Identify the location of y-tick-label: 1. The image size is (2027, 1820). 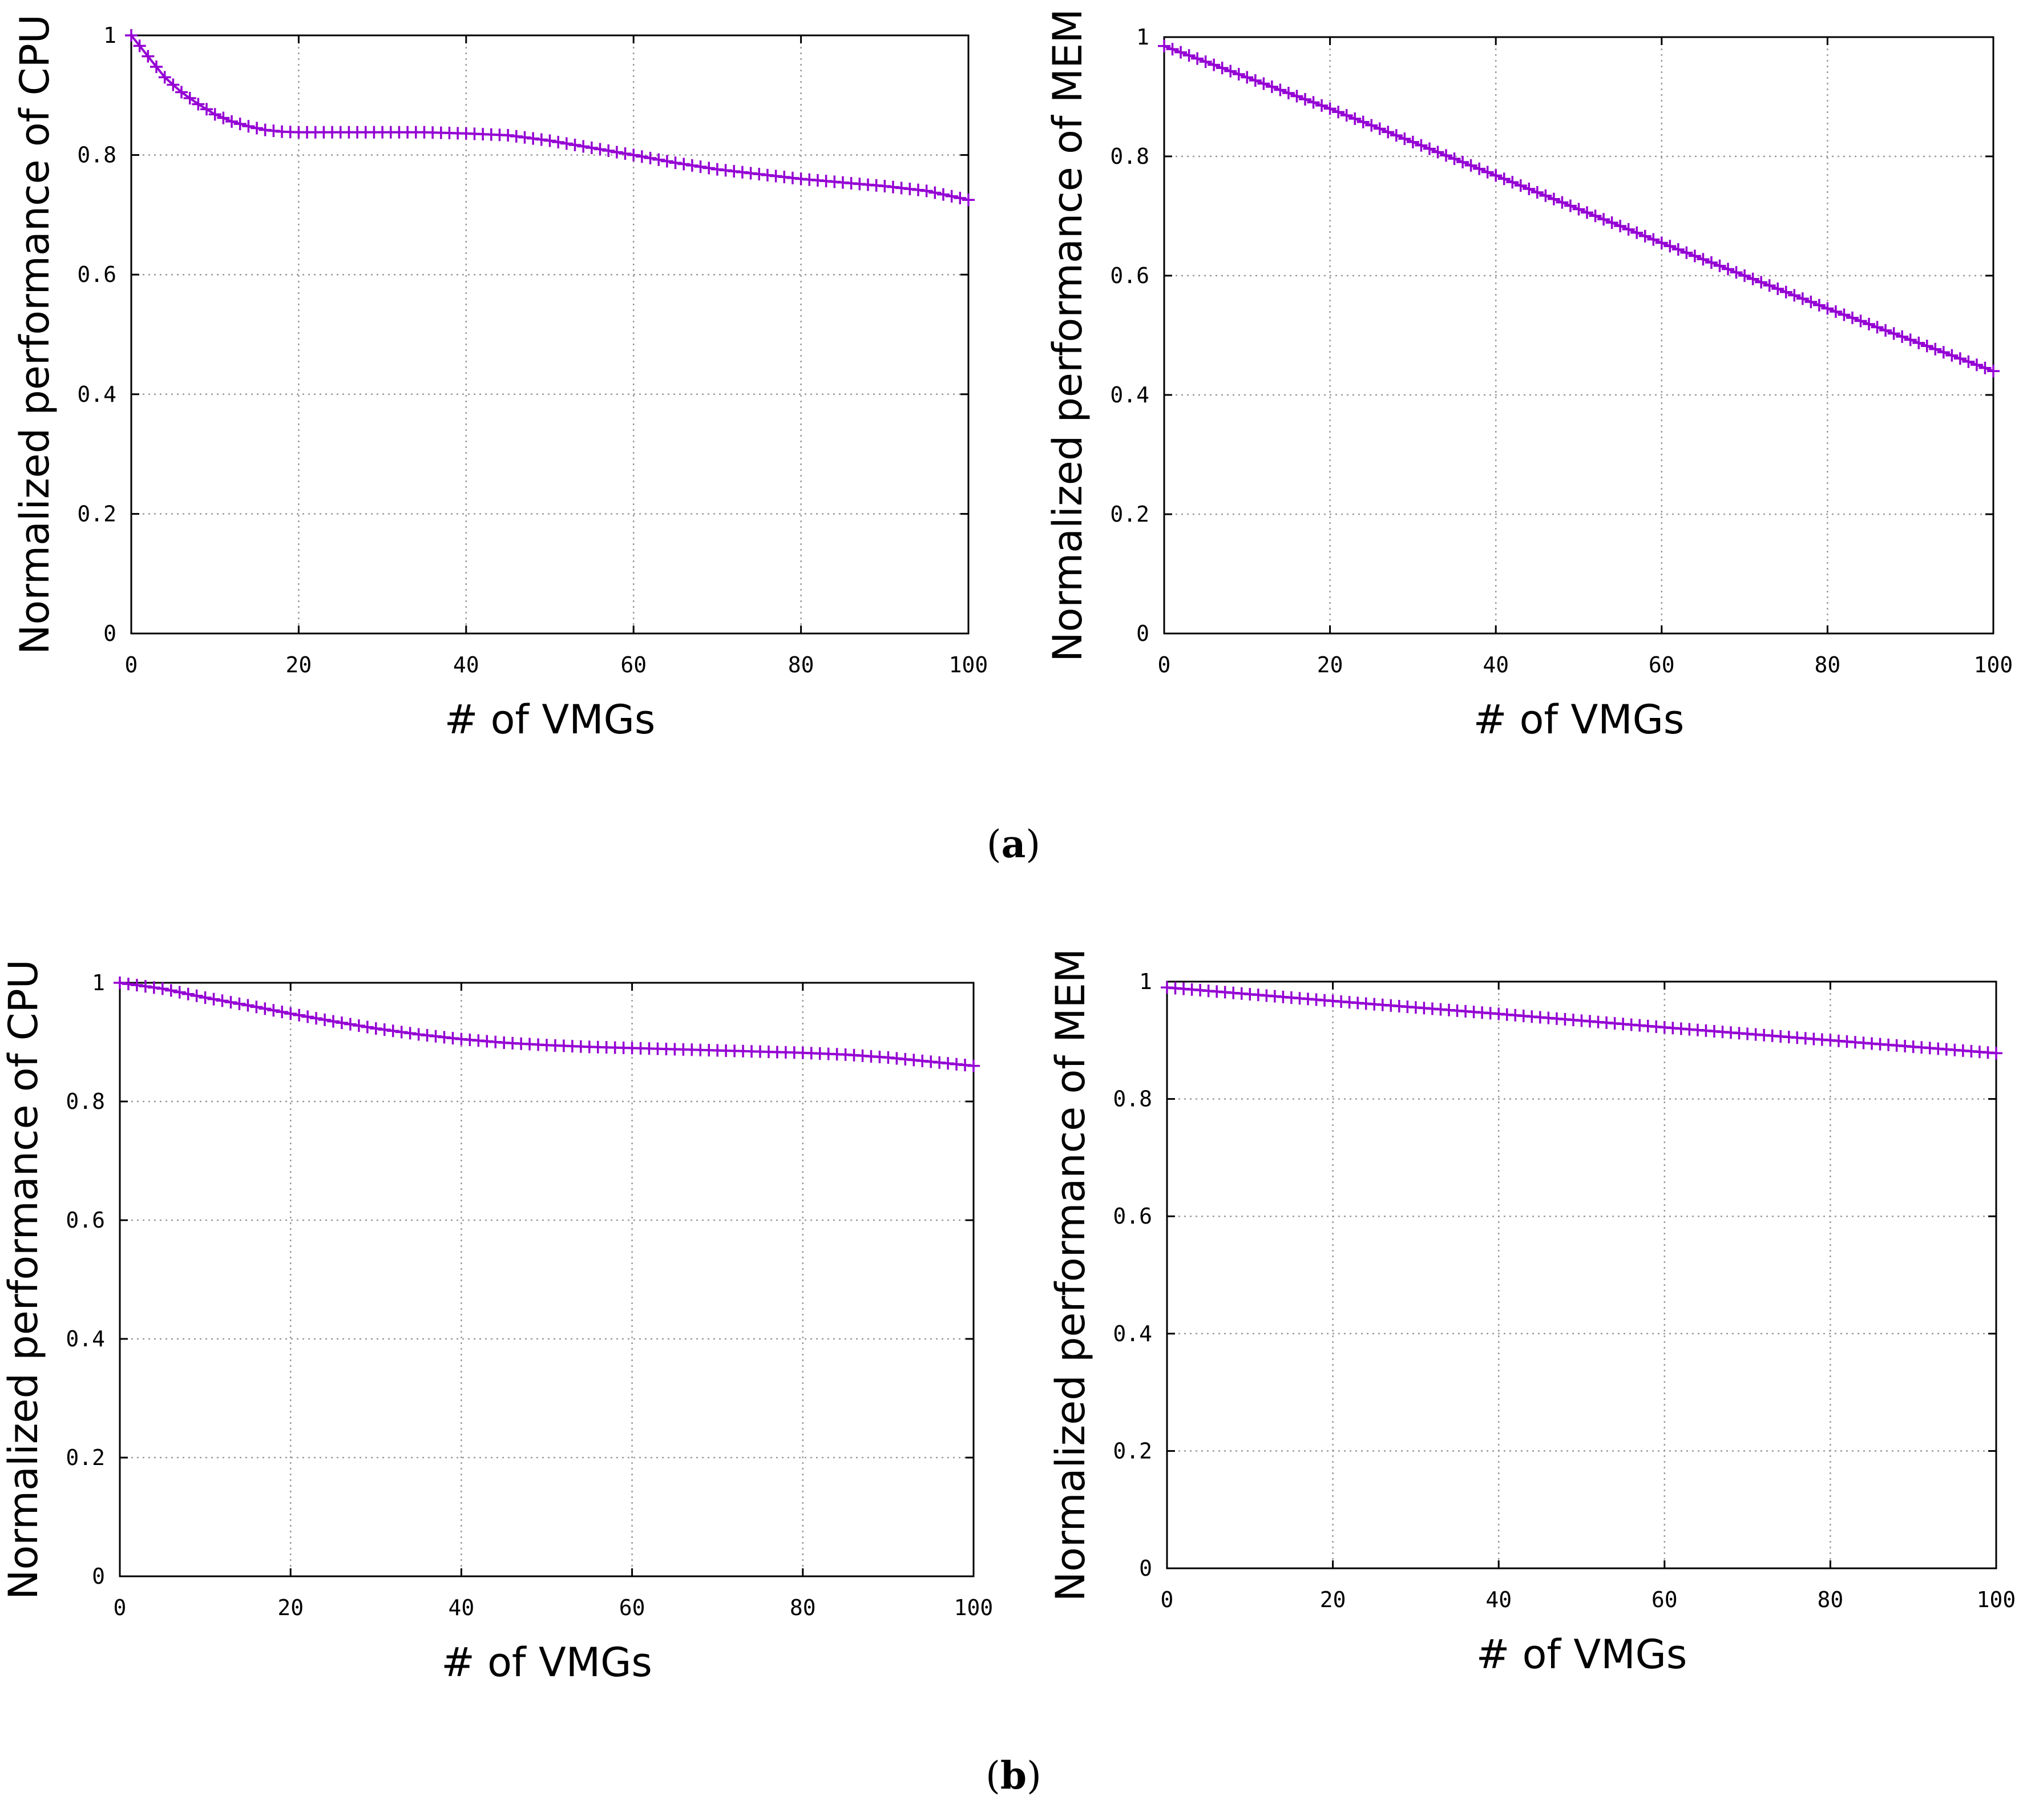
(109, 35).